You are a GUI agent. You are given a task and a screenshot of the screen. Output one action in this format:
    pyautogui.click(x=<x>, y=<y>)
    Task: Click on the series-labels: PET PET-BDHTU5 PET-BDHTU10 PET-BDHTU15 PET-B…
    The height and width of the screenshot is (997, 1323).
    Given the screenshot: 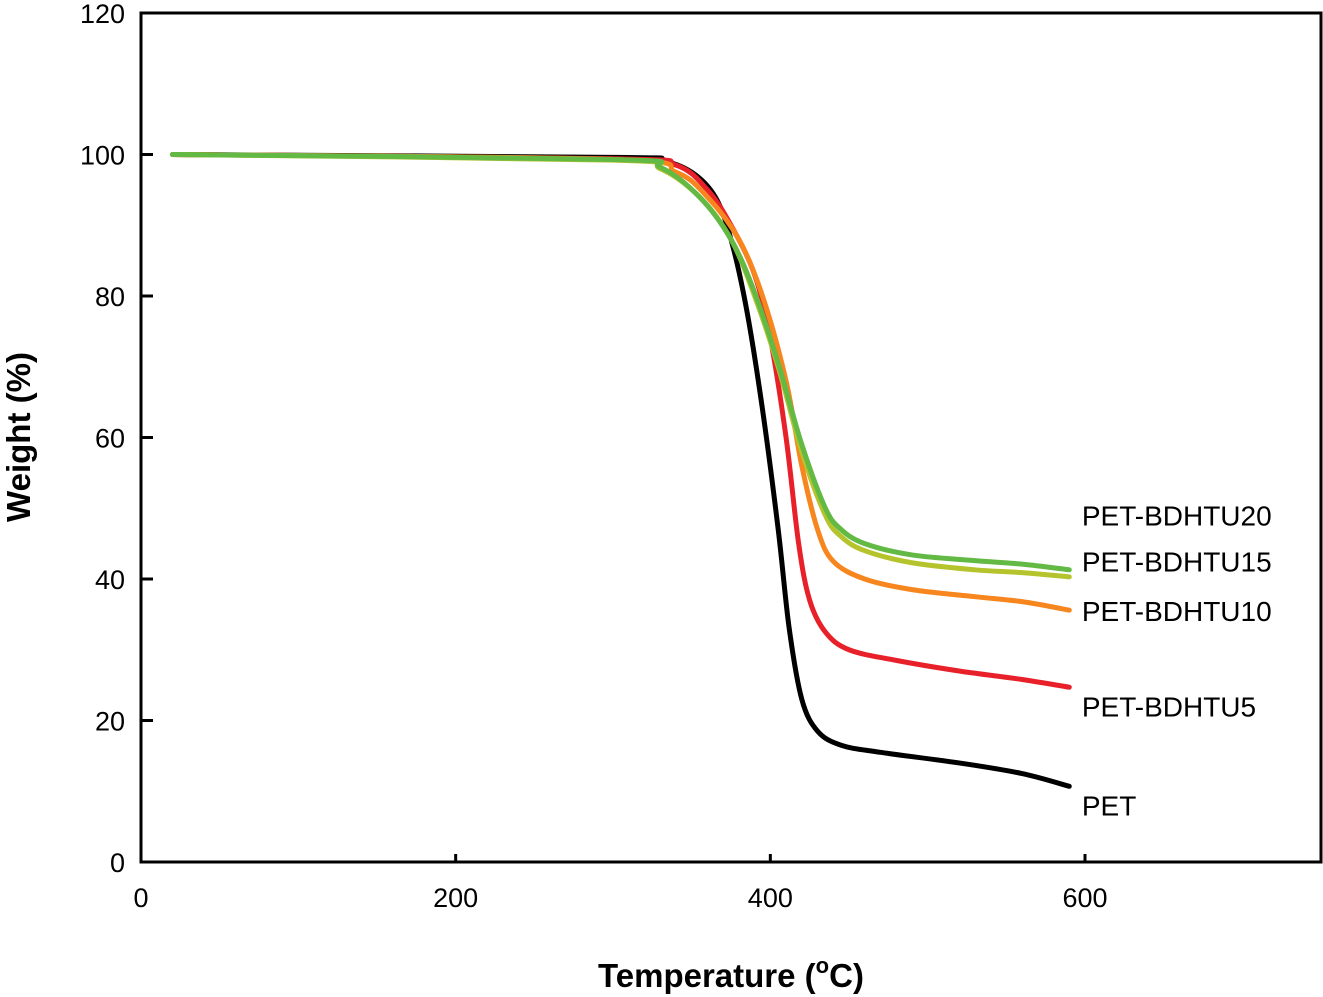 What is the action you would take?
    pyautogui.click(x=1177, y=660)
    